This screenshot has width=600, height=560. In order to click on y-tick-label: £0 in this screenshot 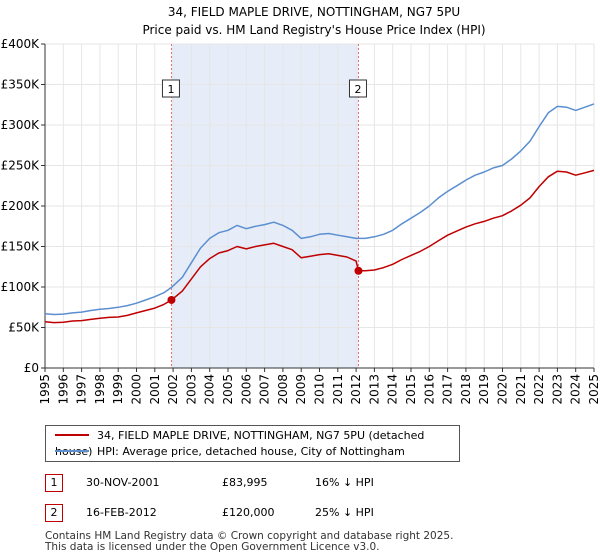, I will do `click(31, 368)`.